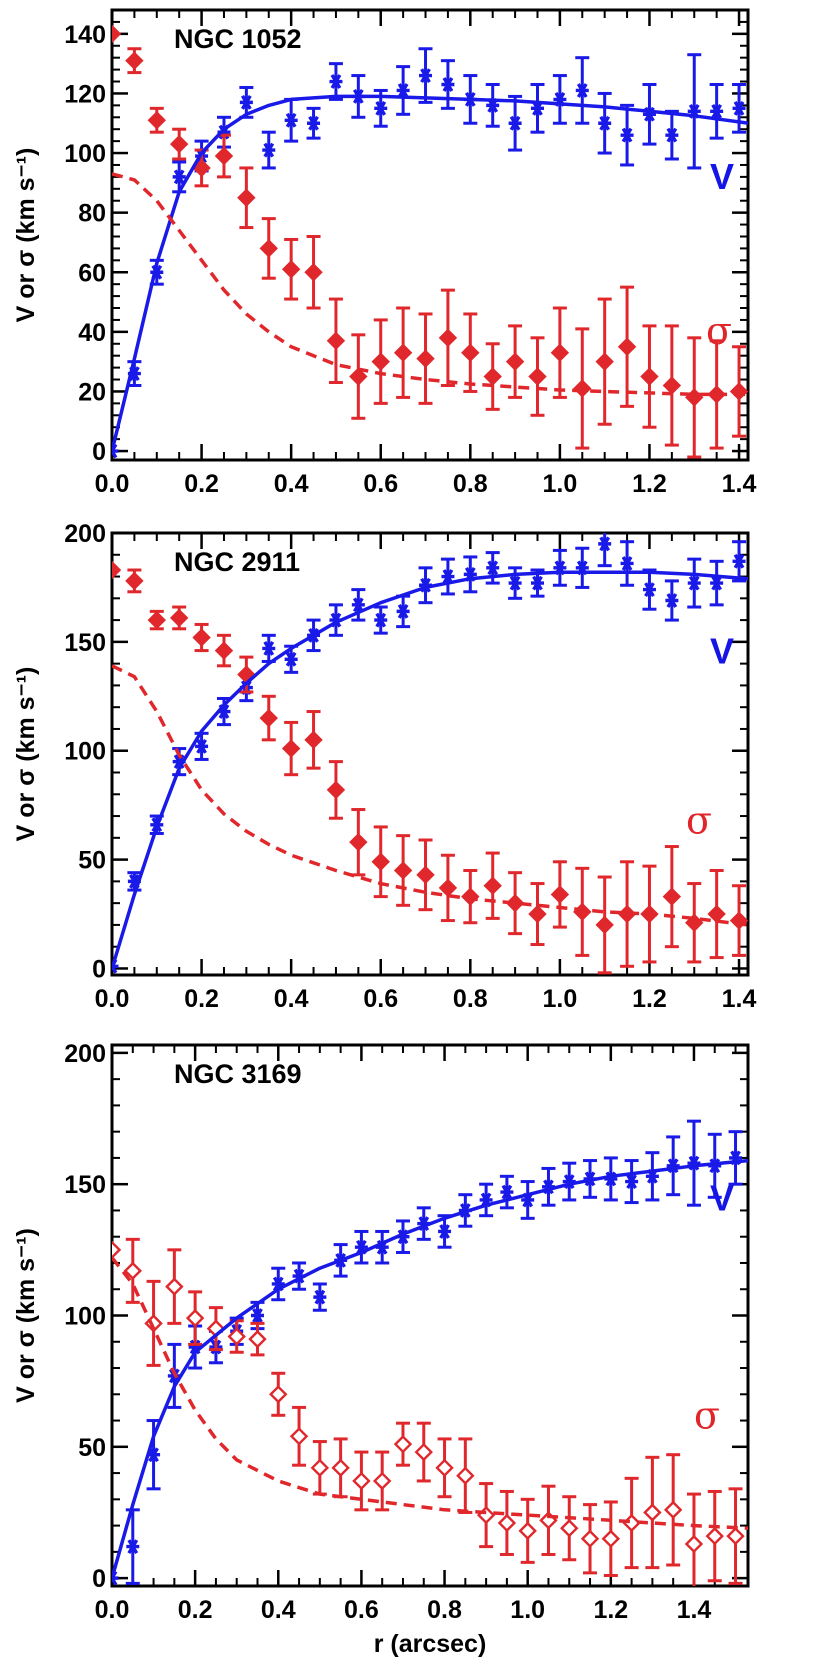 This screenshot has width=832, height=1675. Describe the element at coordinates (291, 999) in the screenshot. I see `x-tick-label: 0.4` at that location.